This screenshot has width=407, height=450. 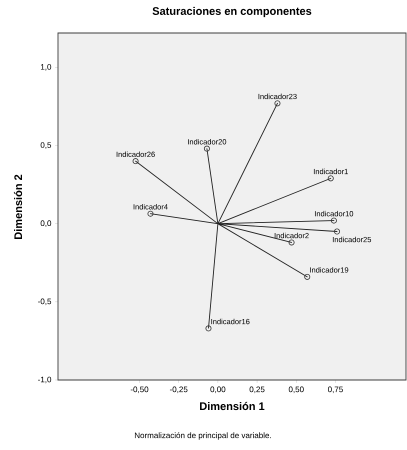 I want to click on x-tick-label: 0,50, so click(x=296, y=390).